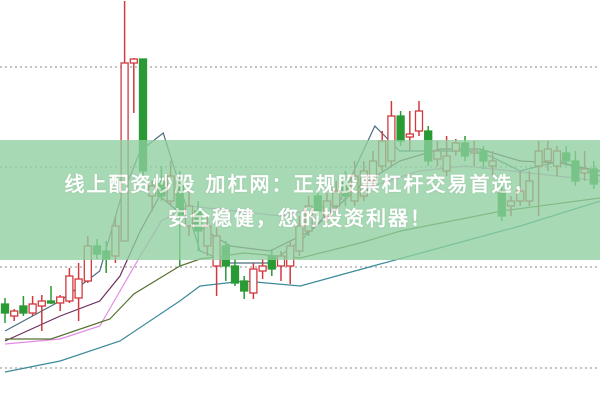 The width and height of the screenshot is (600, 401). Describe the element at coordinates (300, 218) in the screenshot. I see `banner-line-2: 安全稳健，您的投资利器！` at that location.